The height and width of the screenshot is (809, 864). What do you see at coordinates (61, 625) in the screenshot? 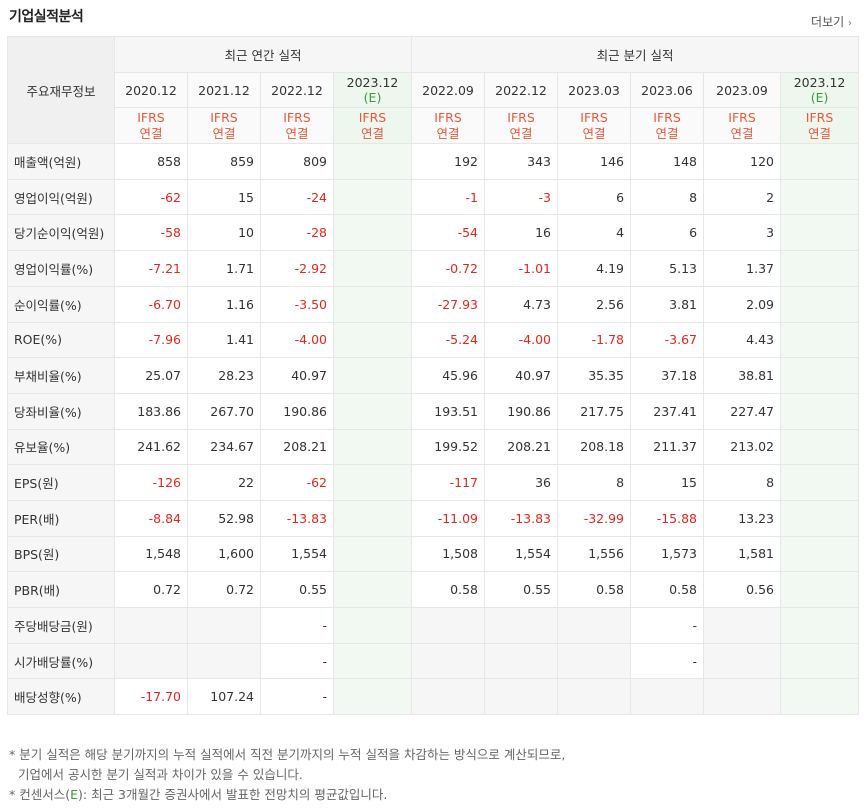
I see `row-label: 주당배당금(원)` at bounding box center [61, 625].